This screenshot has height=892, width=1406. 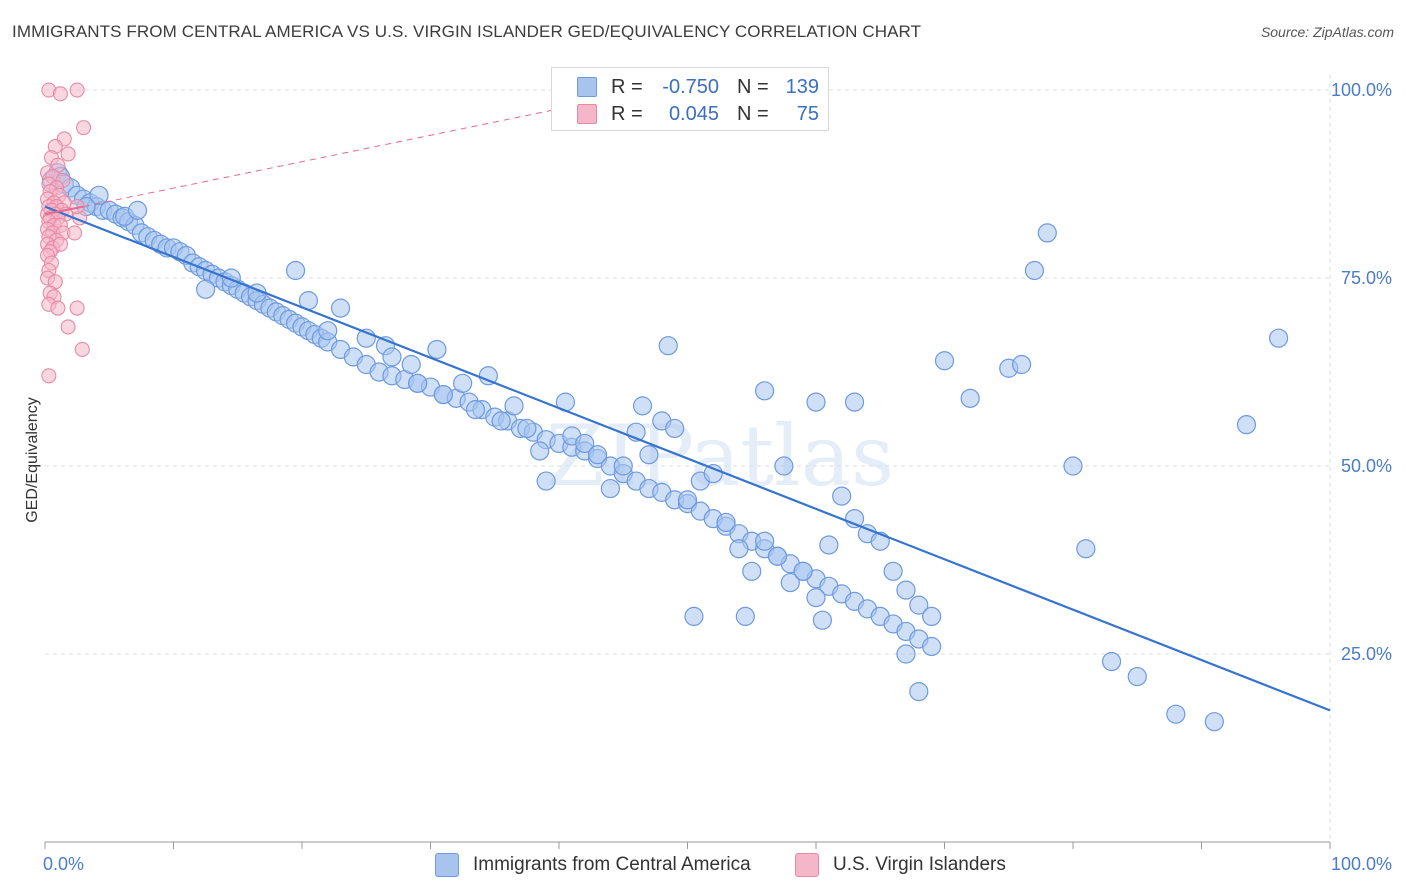 What do you see at coordinates (63, 864) in the screenshot?
I see `x-tick-label: 0.0%` at bounding box center [63, 864].